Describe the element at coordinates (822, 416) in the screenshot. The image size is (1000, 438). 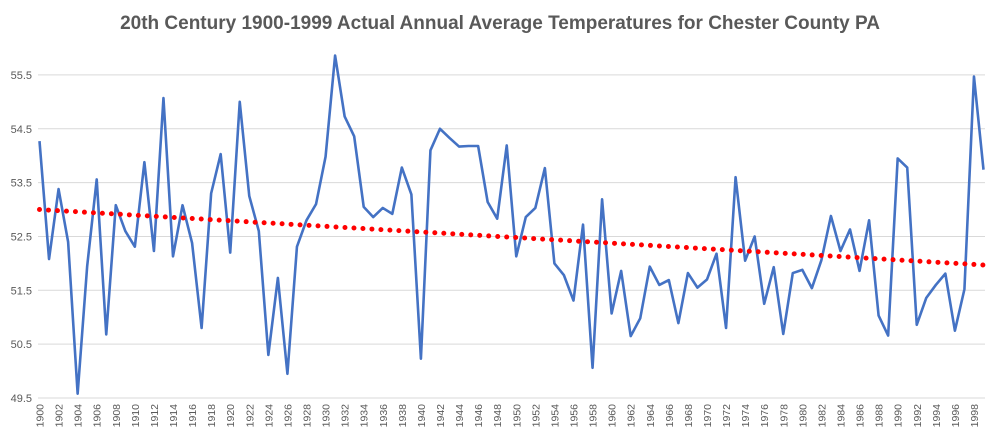
I see `x-tick-label: 1982` at that location.